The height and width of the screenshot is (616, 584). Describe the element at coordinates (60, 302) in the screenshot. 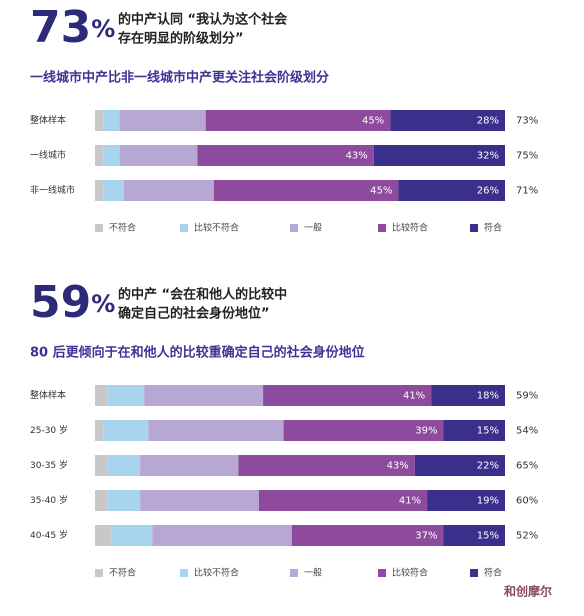

I see `headline-number-value: 59` at that location.